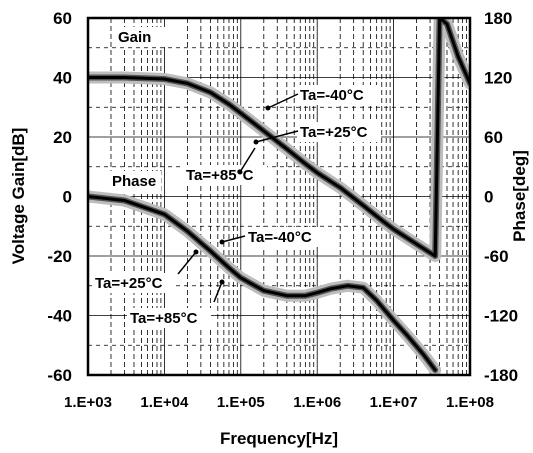 This screenshot has width=533, height=453. I want to click on x-tick-label: 1.E+07, so click(394, 402).